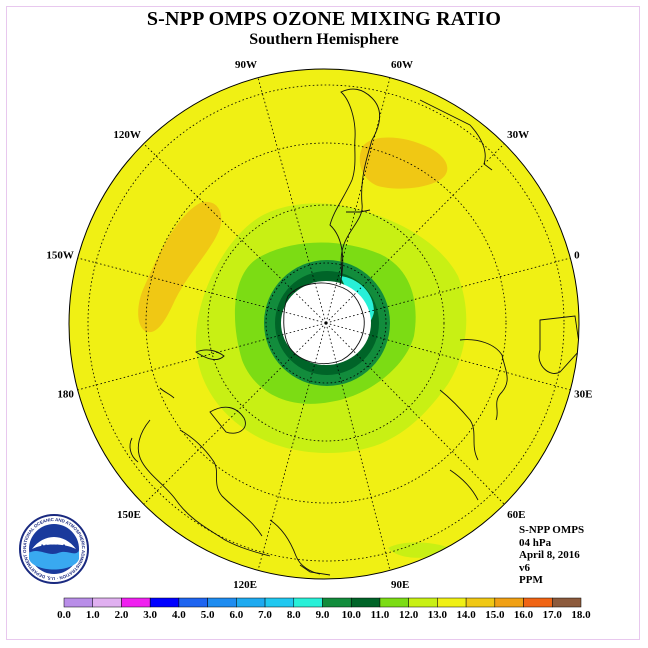 This screenshot has width=648, height=648. Describe the element at coordinates (324, 19) in the screenshot. I see `map-title: S-NPP OMPS OZONE MIXING RATIO` at that location.